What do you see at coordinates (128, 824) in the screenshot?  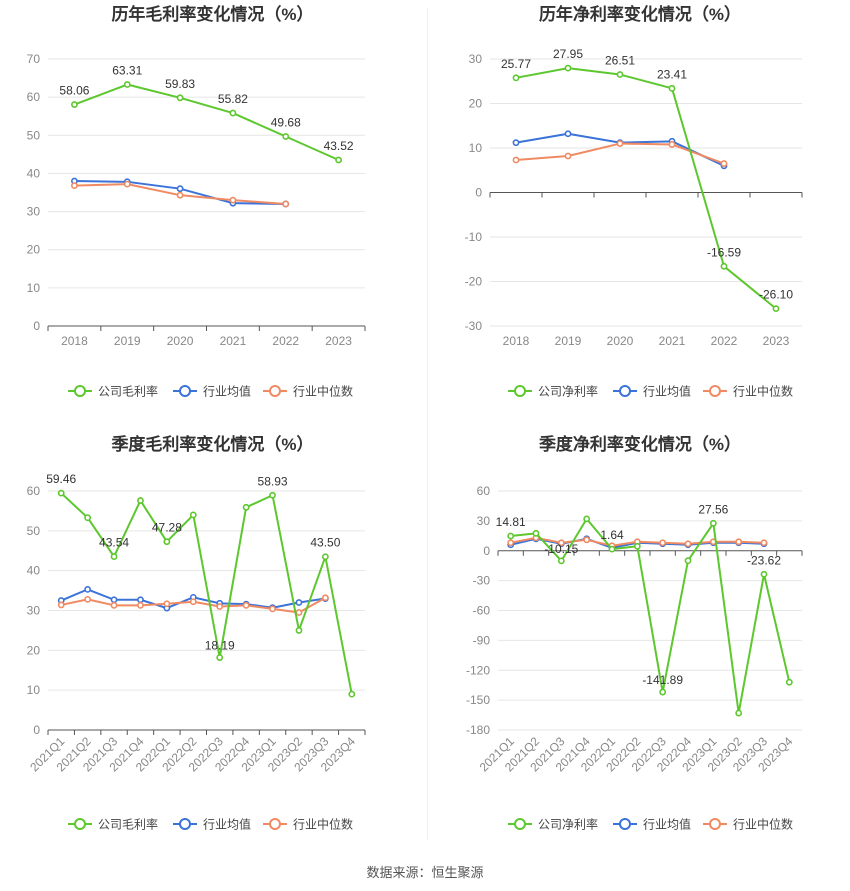 I see `legend-label: 公司毛利率` at bounding box center [128, 824].